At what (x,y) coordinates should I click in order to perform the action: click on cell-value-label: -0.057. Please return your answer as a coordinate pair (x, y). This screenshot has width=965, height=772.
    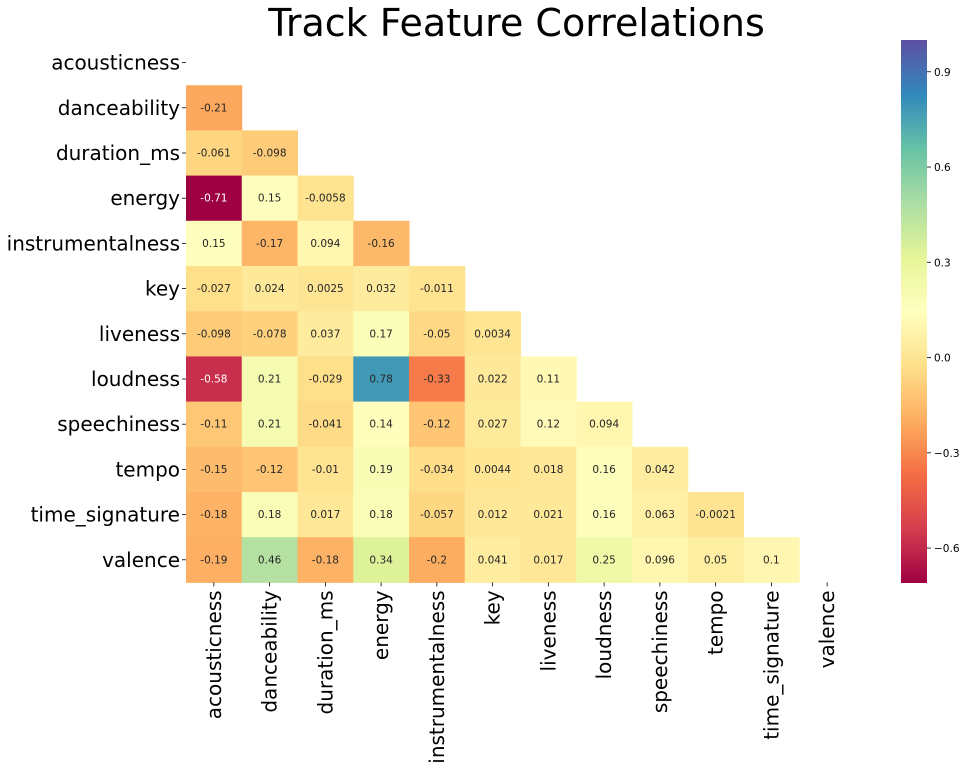
    Looking at the image, I should click on (437, 515).